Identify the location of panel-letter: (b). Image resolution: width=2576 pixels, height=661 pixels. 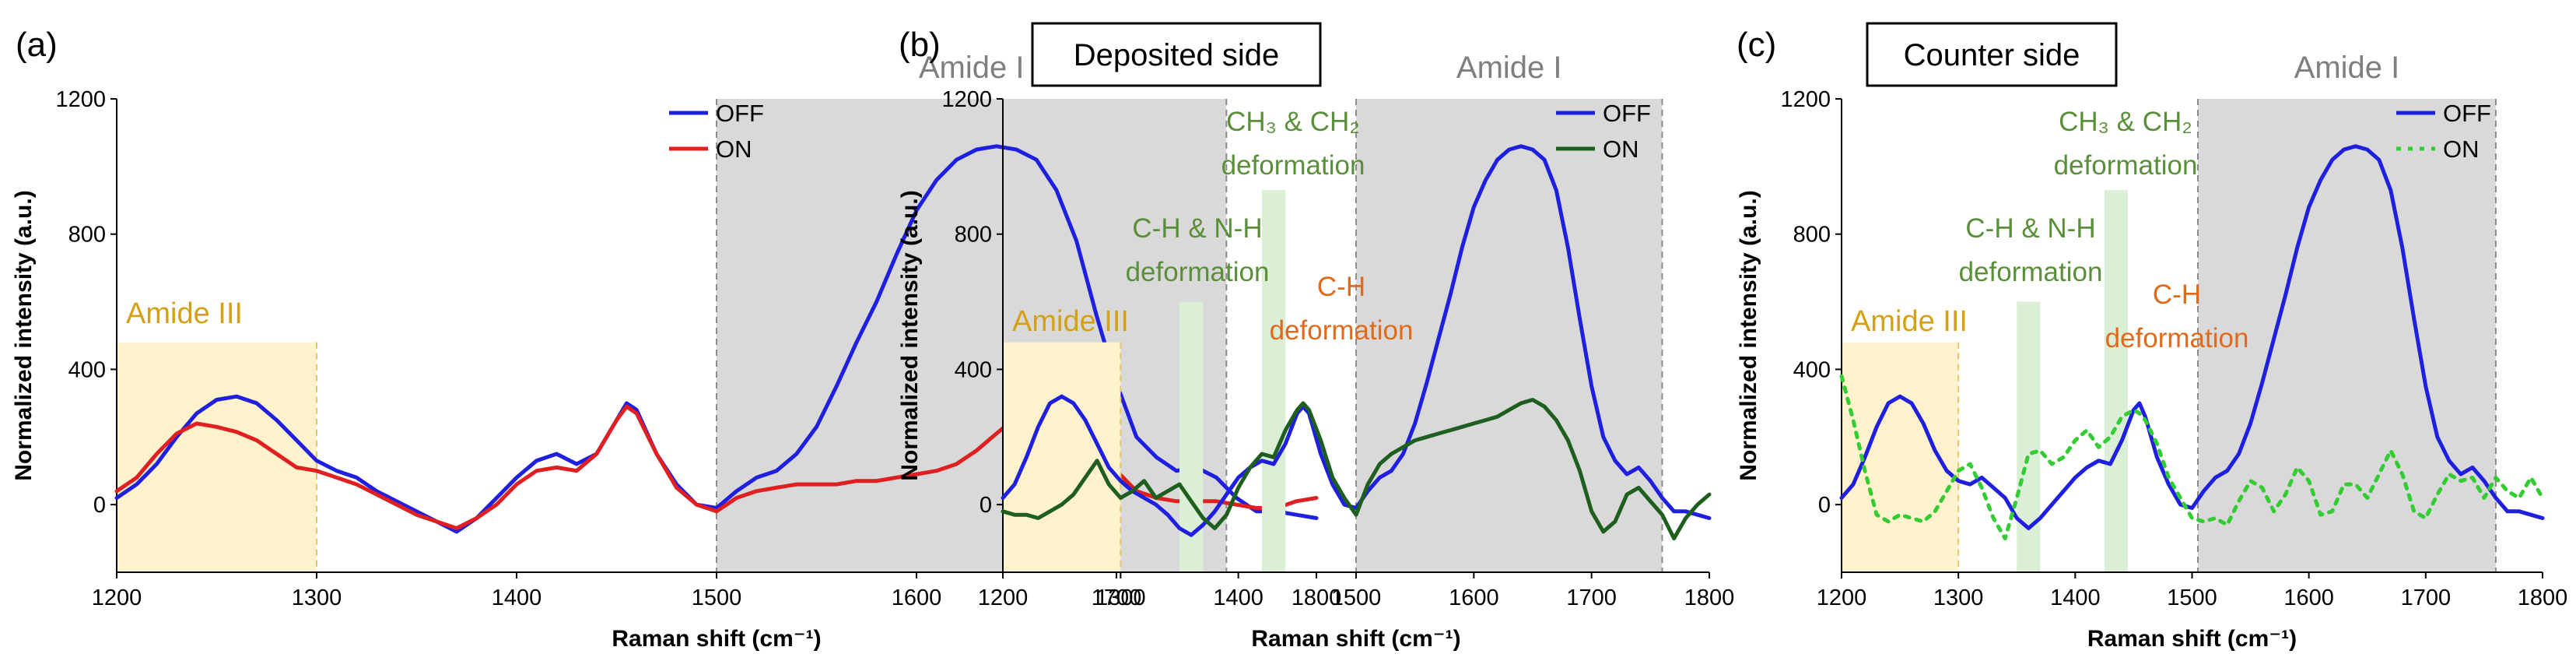
(920, 45).